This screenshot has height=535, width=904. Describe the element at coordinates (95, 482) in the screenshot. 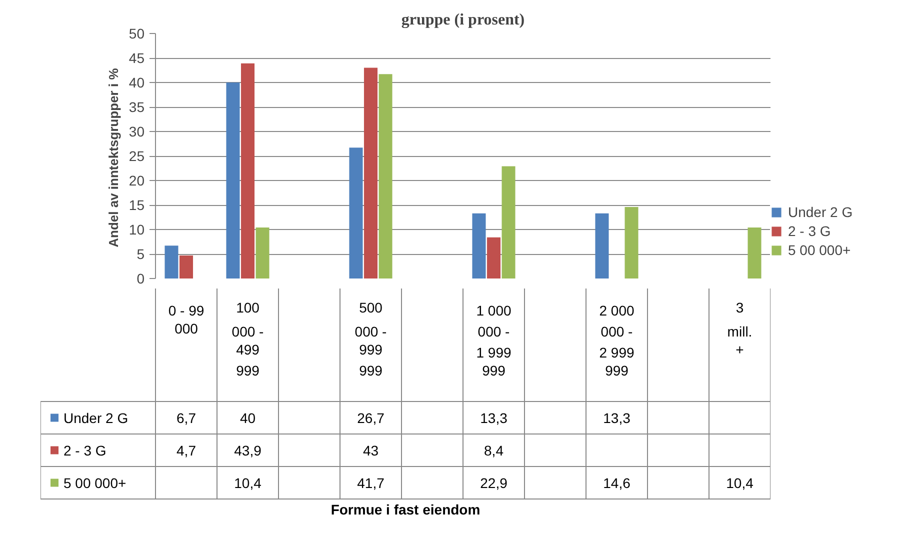

I see `text: 5 00 000+` at that location.